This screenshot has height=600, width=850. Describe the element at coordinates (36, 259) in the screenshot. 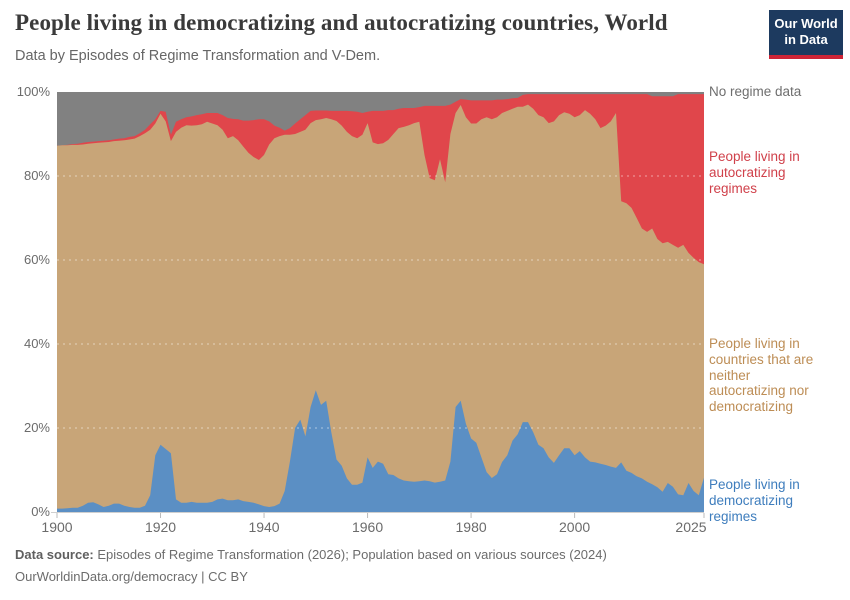

I see `y-axis-tick-label: 60%` at that location.